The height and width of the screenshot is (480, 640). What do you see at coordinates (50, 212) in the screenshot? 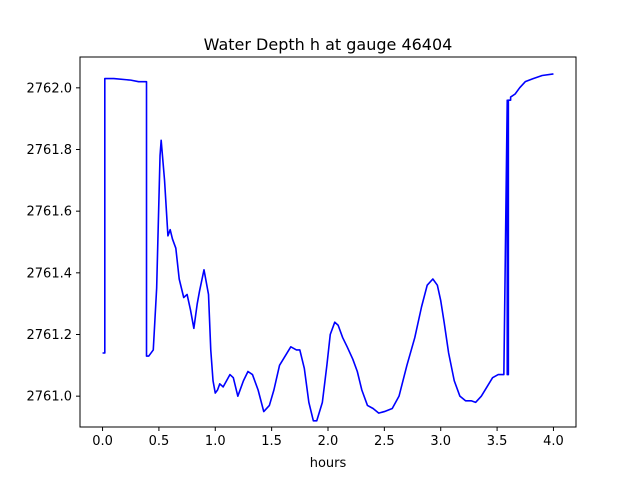
I see `y-tick-label: 2761.6` at bounding box center [50, 212].